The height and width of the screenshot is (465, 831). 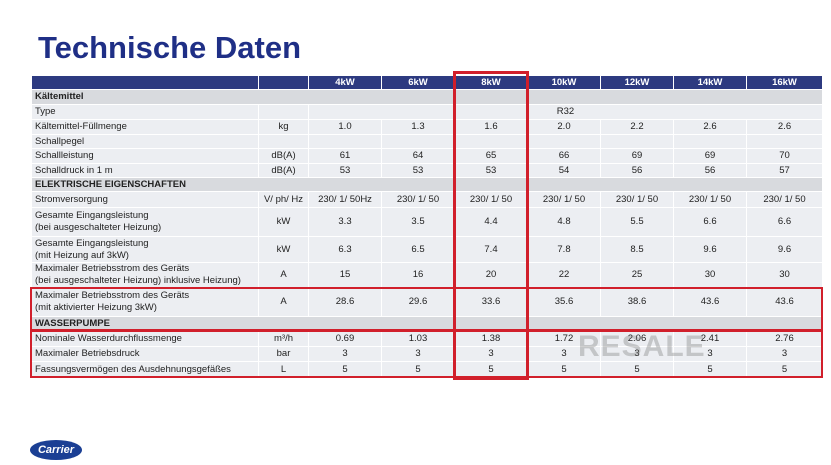 I want to click on section-heading: ELEKTRISCHE EIGENSCHAFTEN, so click(x=427, y=184).